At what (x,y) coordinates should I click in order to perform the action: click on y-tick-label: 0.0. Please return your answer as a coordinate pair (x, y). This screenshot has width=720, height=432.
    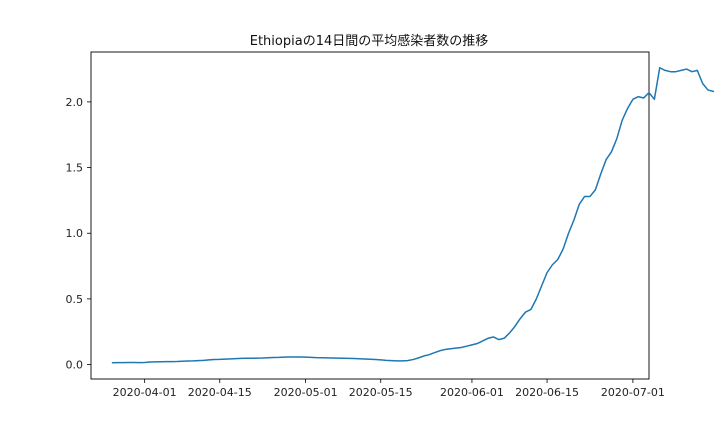
    Looking at the image, I should click on (75, 365).